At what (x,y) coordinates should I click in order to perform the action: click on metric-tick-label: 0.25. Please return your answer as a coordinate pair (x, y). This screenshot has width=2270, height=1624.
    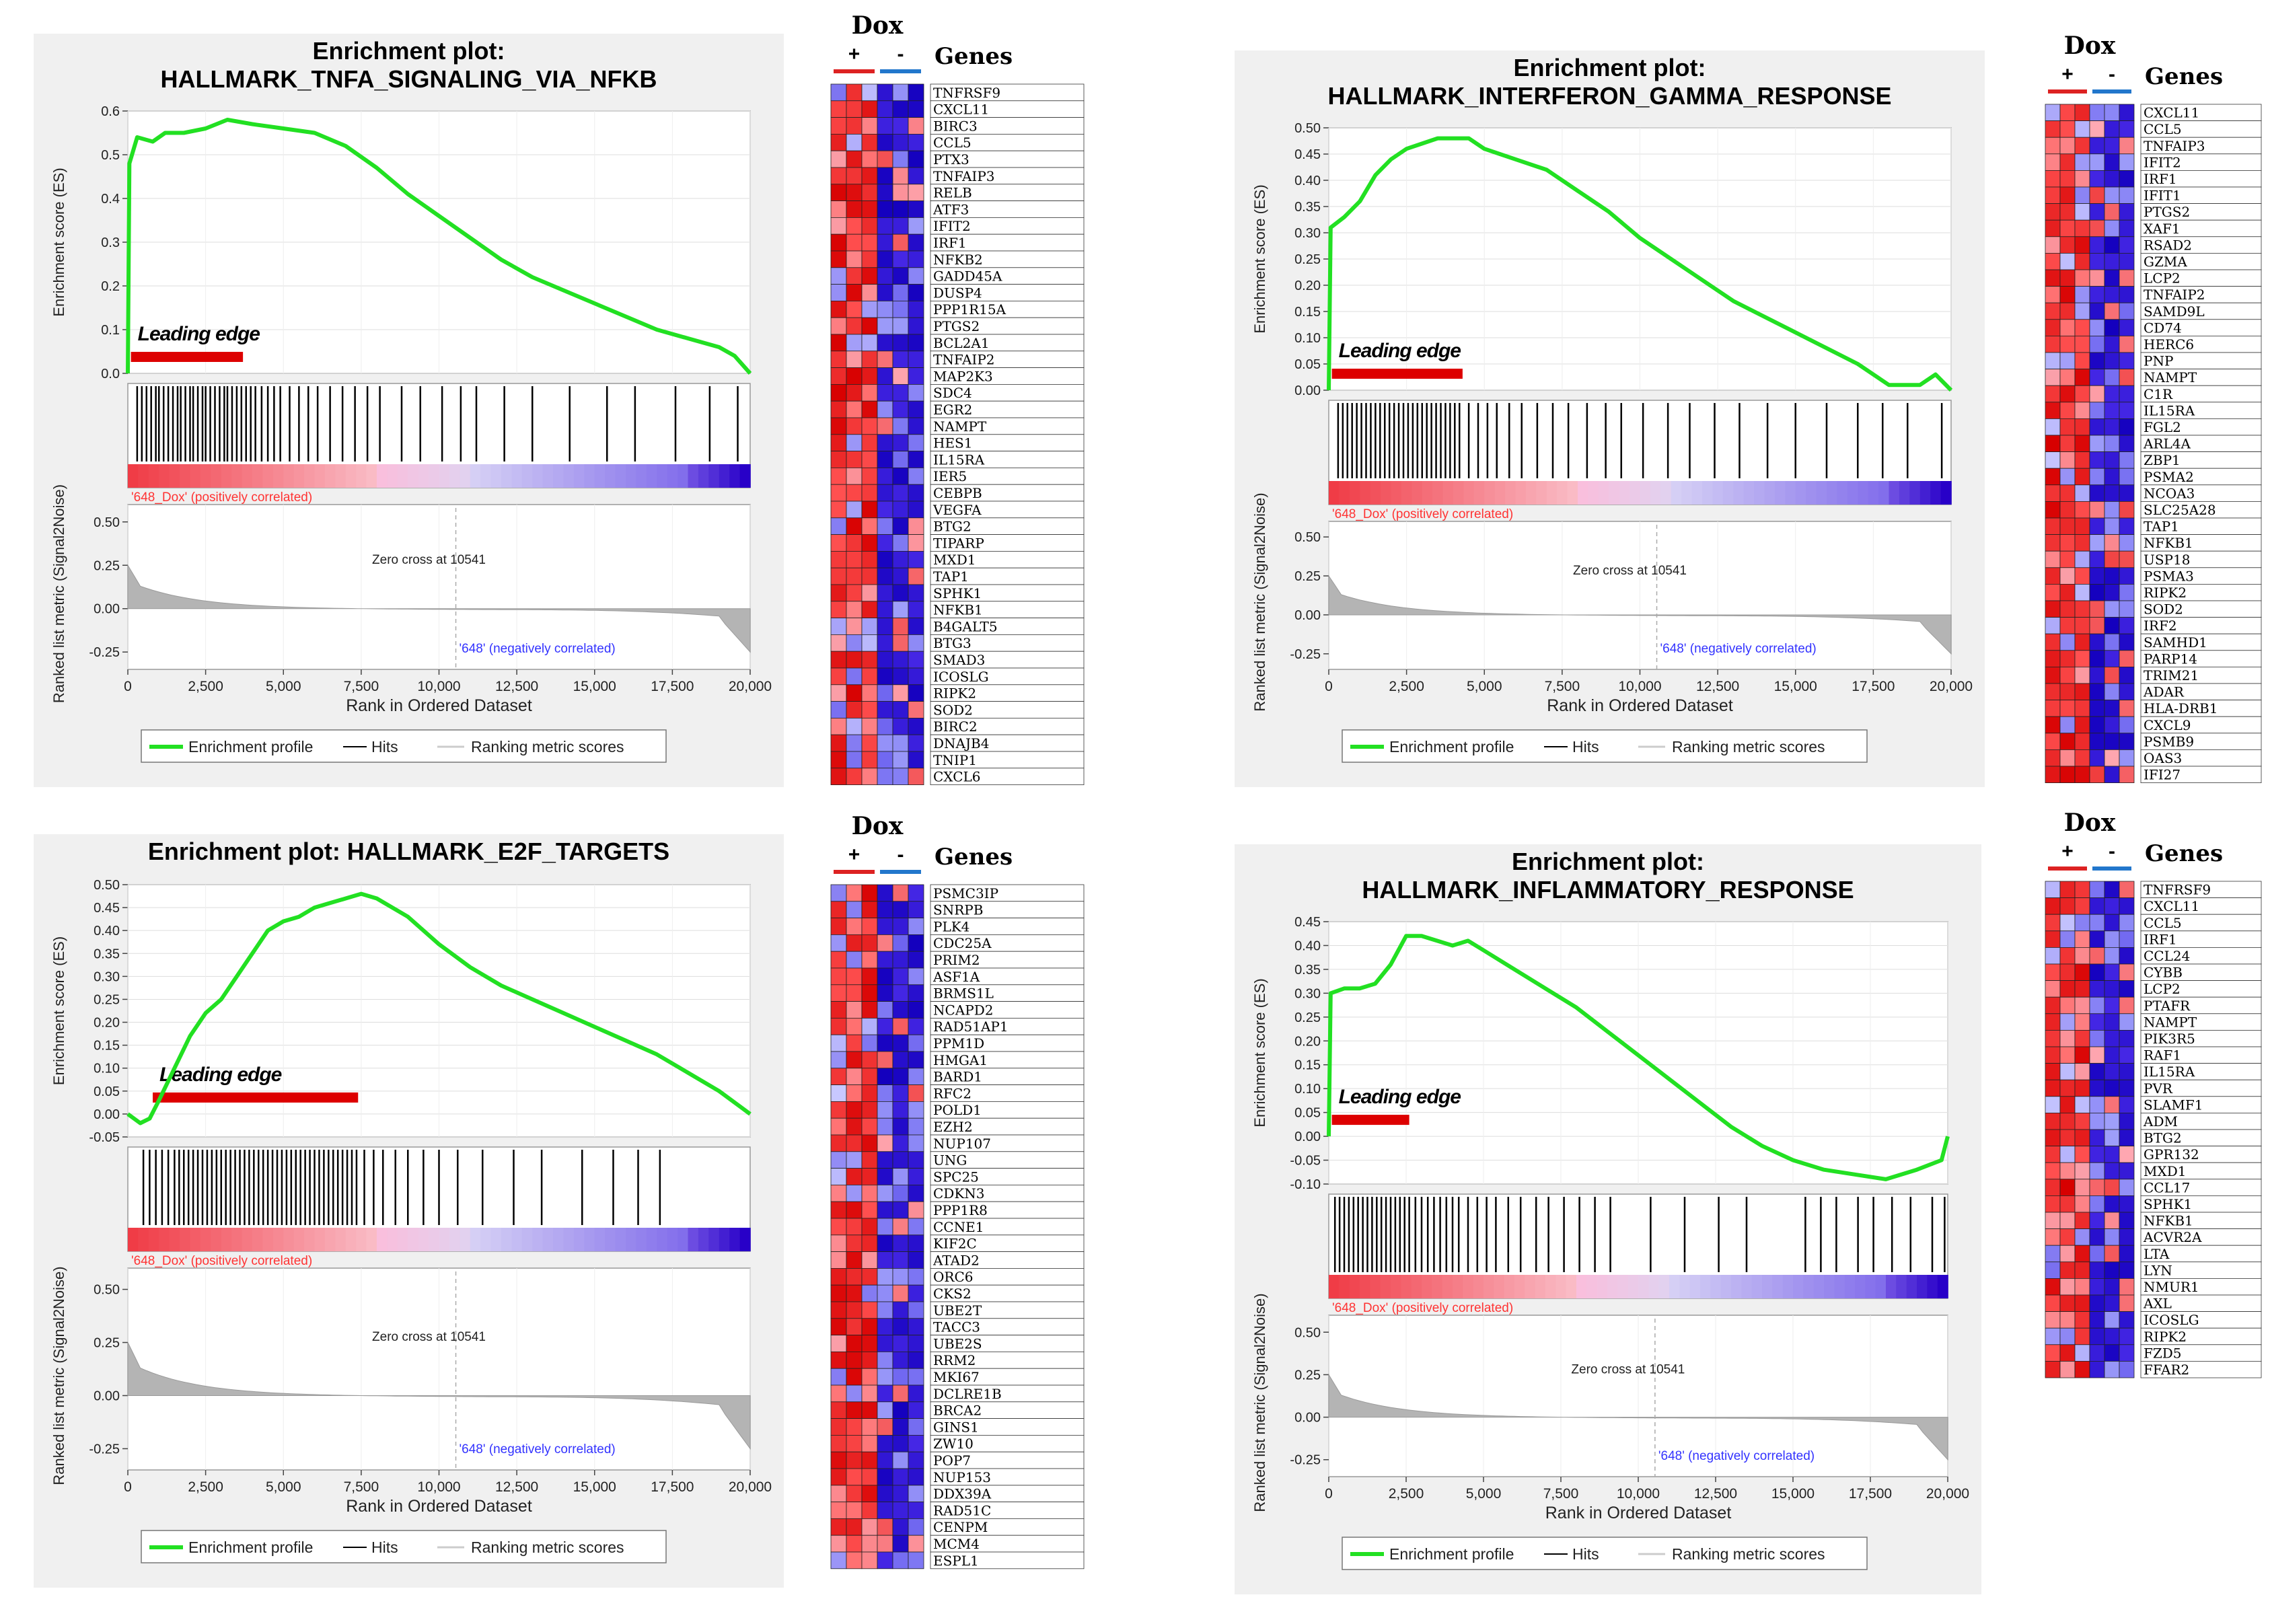
    Looking at the image, I should click on (107, 1343).